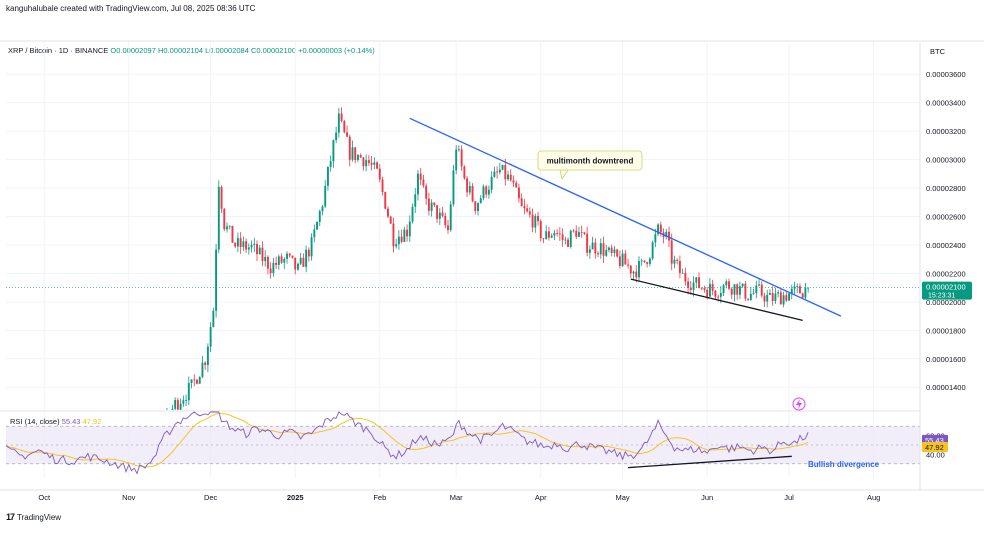 The image size is (984, 554). I want to click on rsi-ma-label: 47.92, so click(934, 447).